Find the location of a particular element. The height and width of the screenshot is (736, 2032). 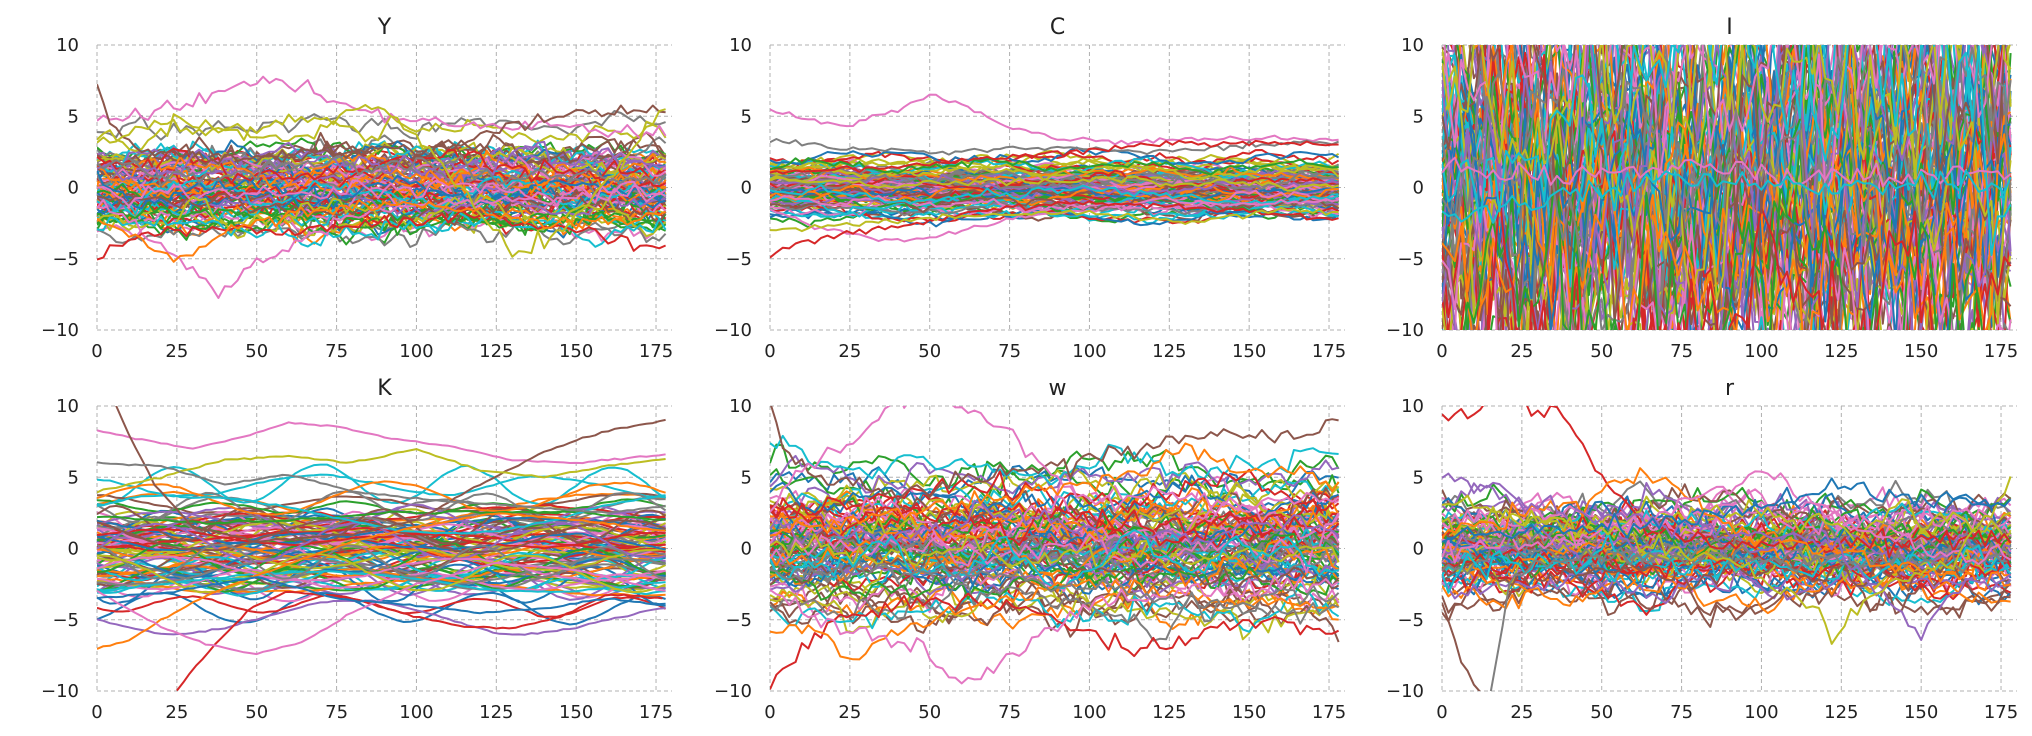

subplot-C: C 0 25 50 75 100 125 150 175 −10 −5 0 5 10 is located at coordinates (1030, 188).